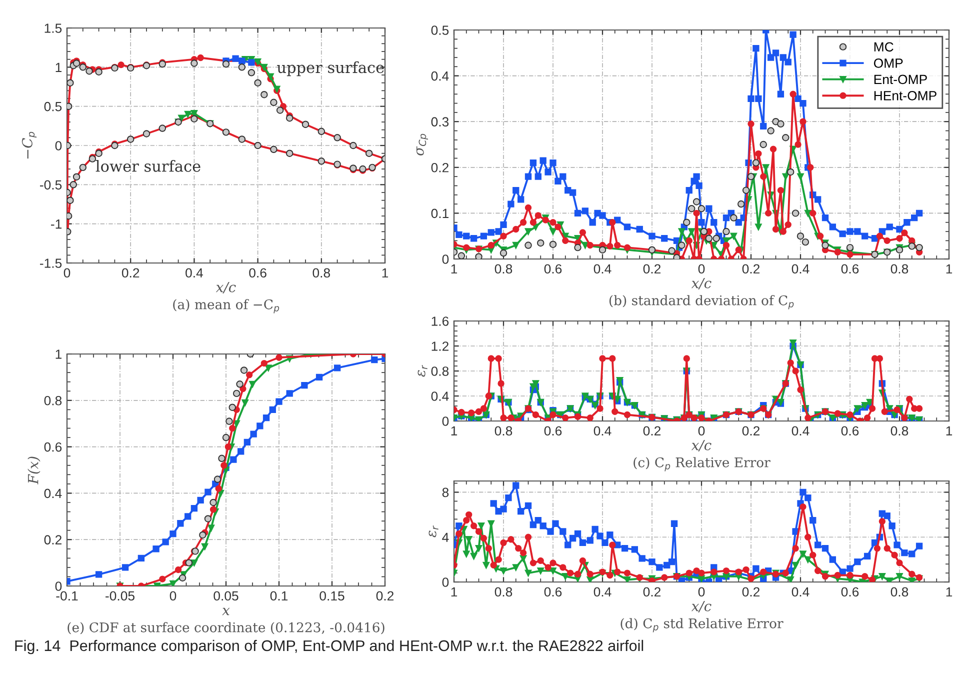  What do you see at coordinates (702, 625) in the screenshot?
I see `text: (d) C$_{p}$ std Relative Error` at bounding box center [702, 625].